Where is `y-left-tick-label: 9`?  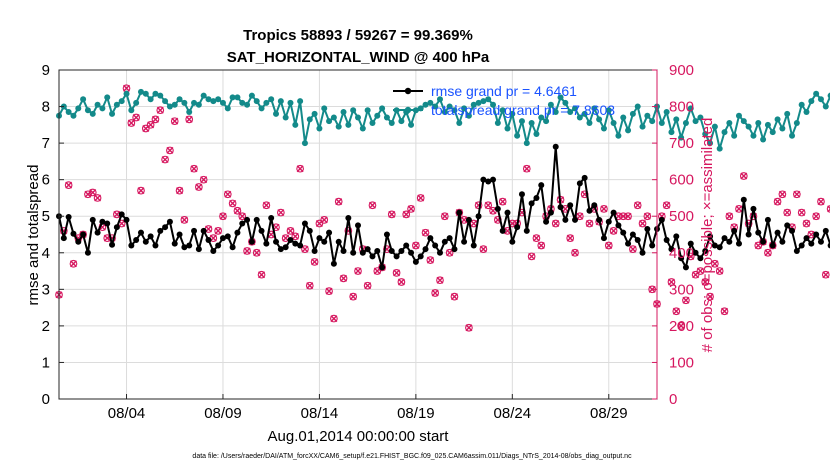
y-left-tick-label: 9 is located at coordinates (46, 70).